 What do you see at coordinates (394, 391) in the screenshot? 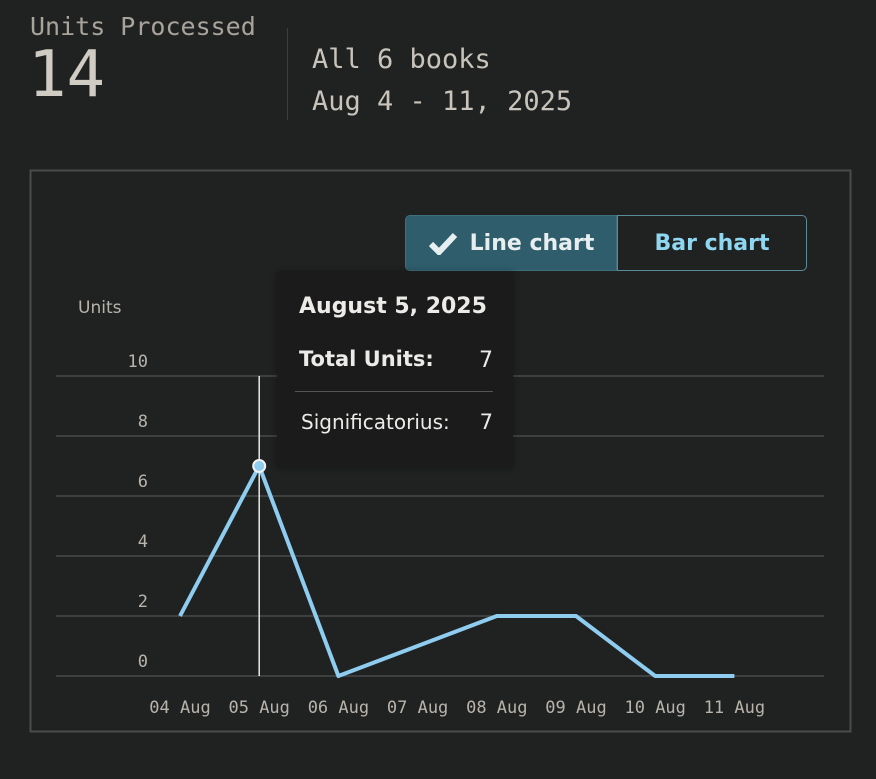
I see `tooltip-divider` at bounding box center [394, 391].